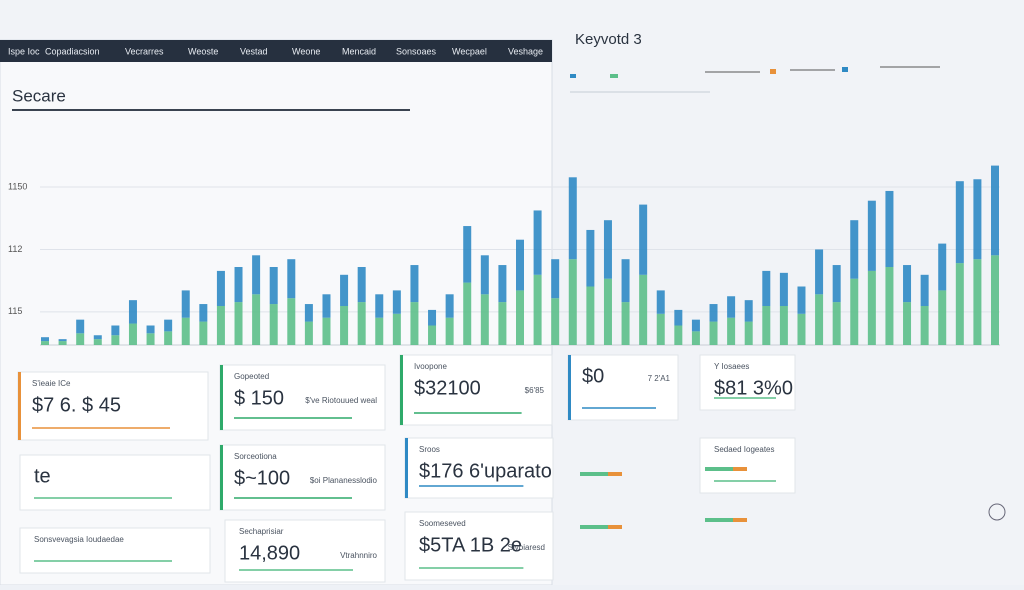 The width and height of the screenshot is (1024, 590). I want to click on y-tick-label: 112, so click(15, 249).